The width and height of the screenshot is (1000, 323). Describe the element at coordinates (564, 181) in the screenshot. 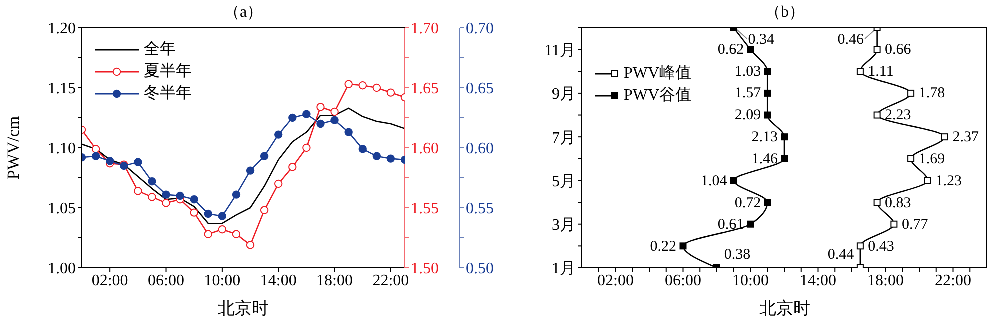

I see `y-tick-label: 5月` at that location.